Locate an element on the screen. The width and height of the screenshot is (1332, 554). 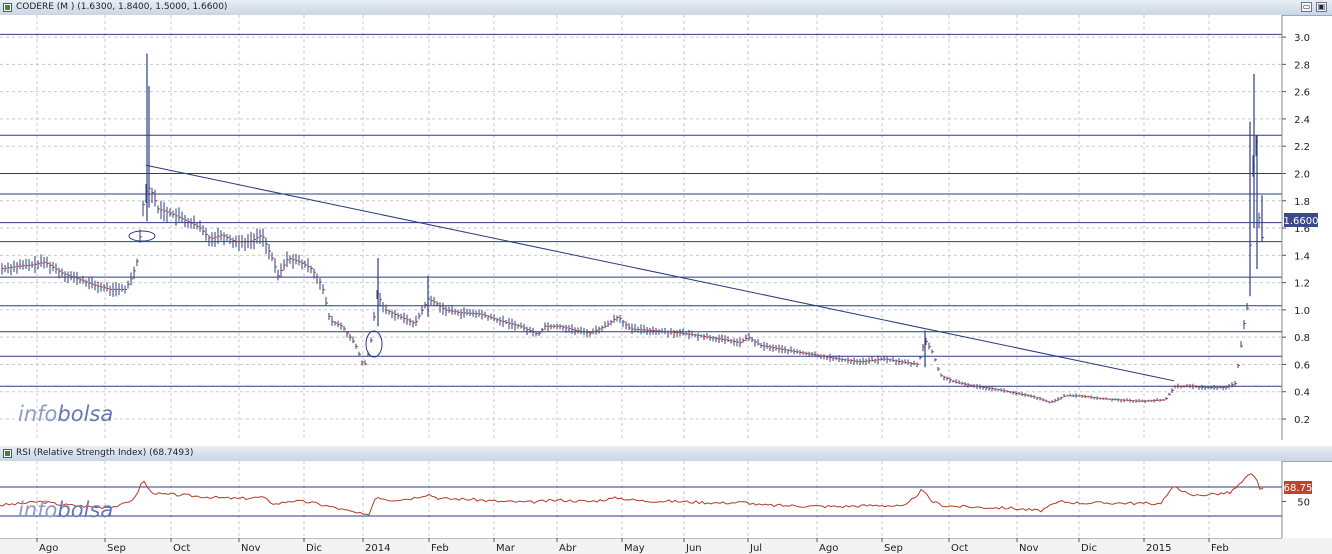
x-tick-label: May is located at coordinates (634, 548).